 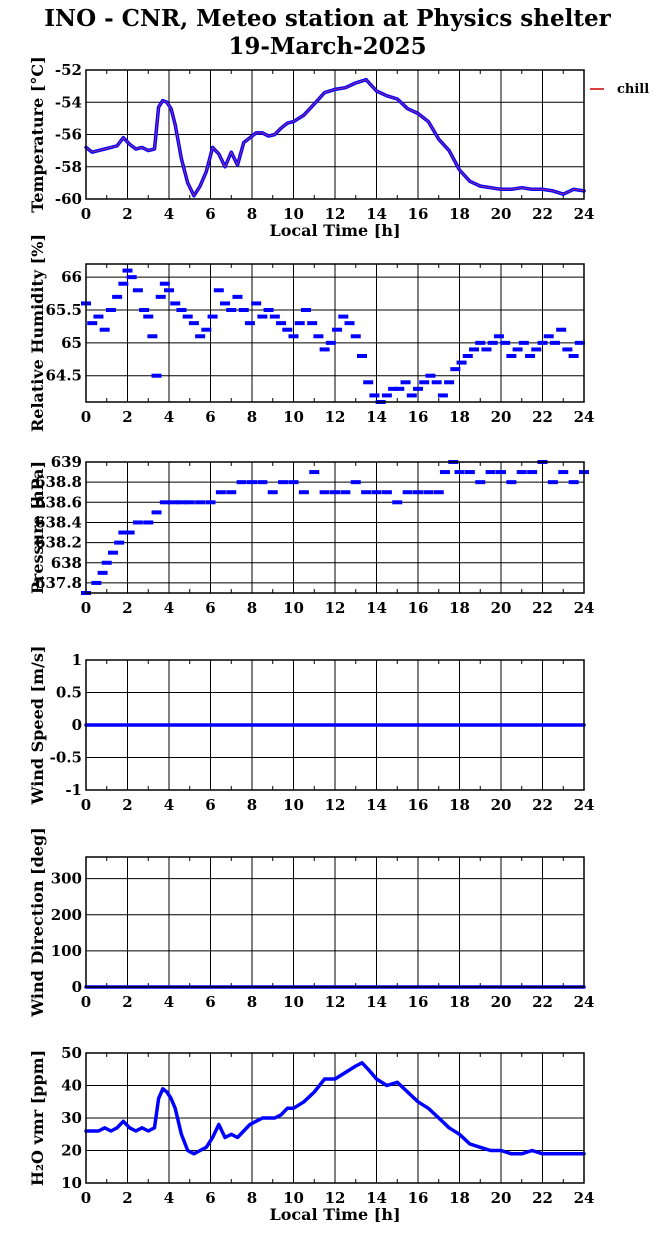 What do you see at coordinates (334, 1214) in the screenshot?
I see `h2o-xlabel: Local Time [h]` at bounding box center [334, 1214].